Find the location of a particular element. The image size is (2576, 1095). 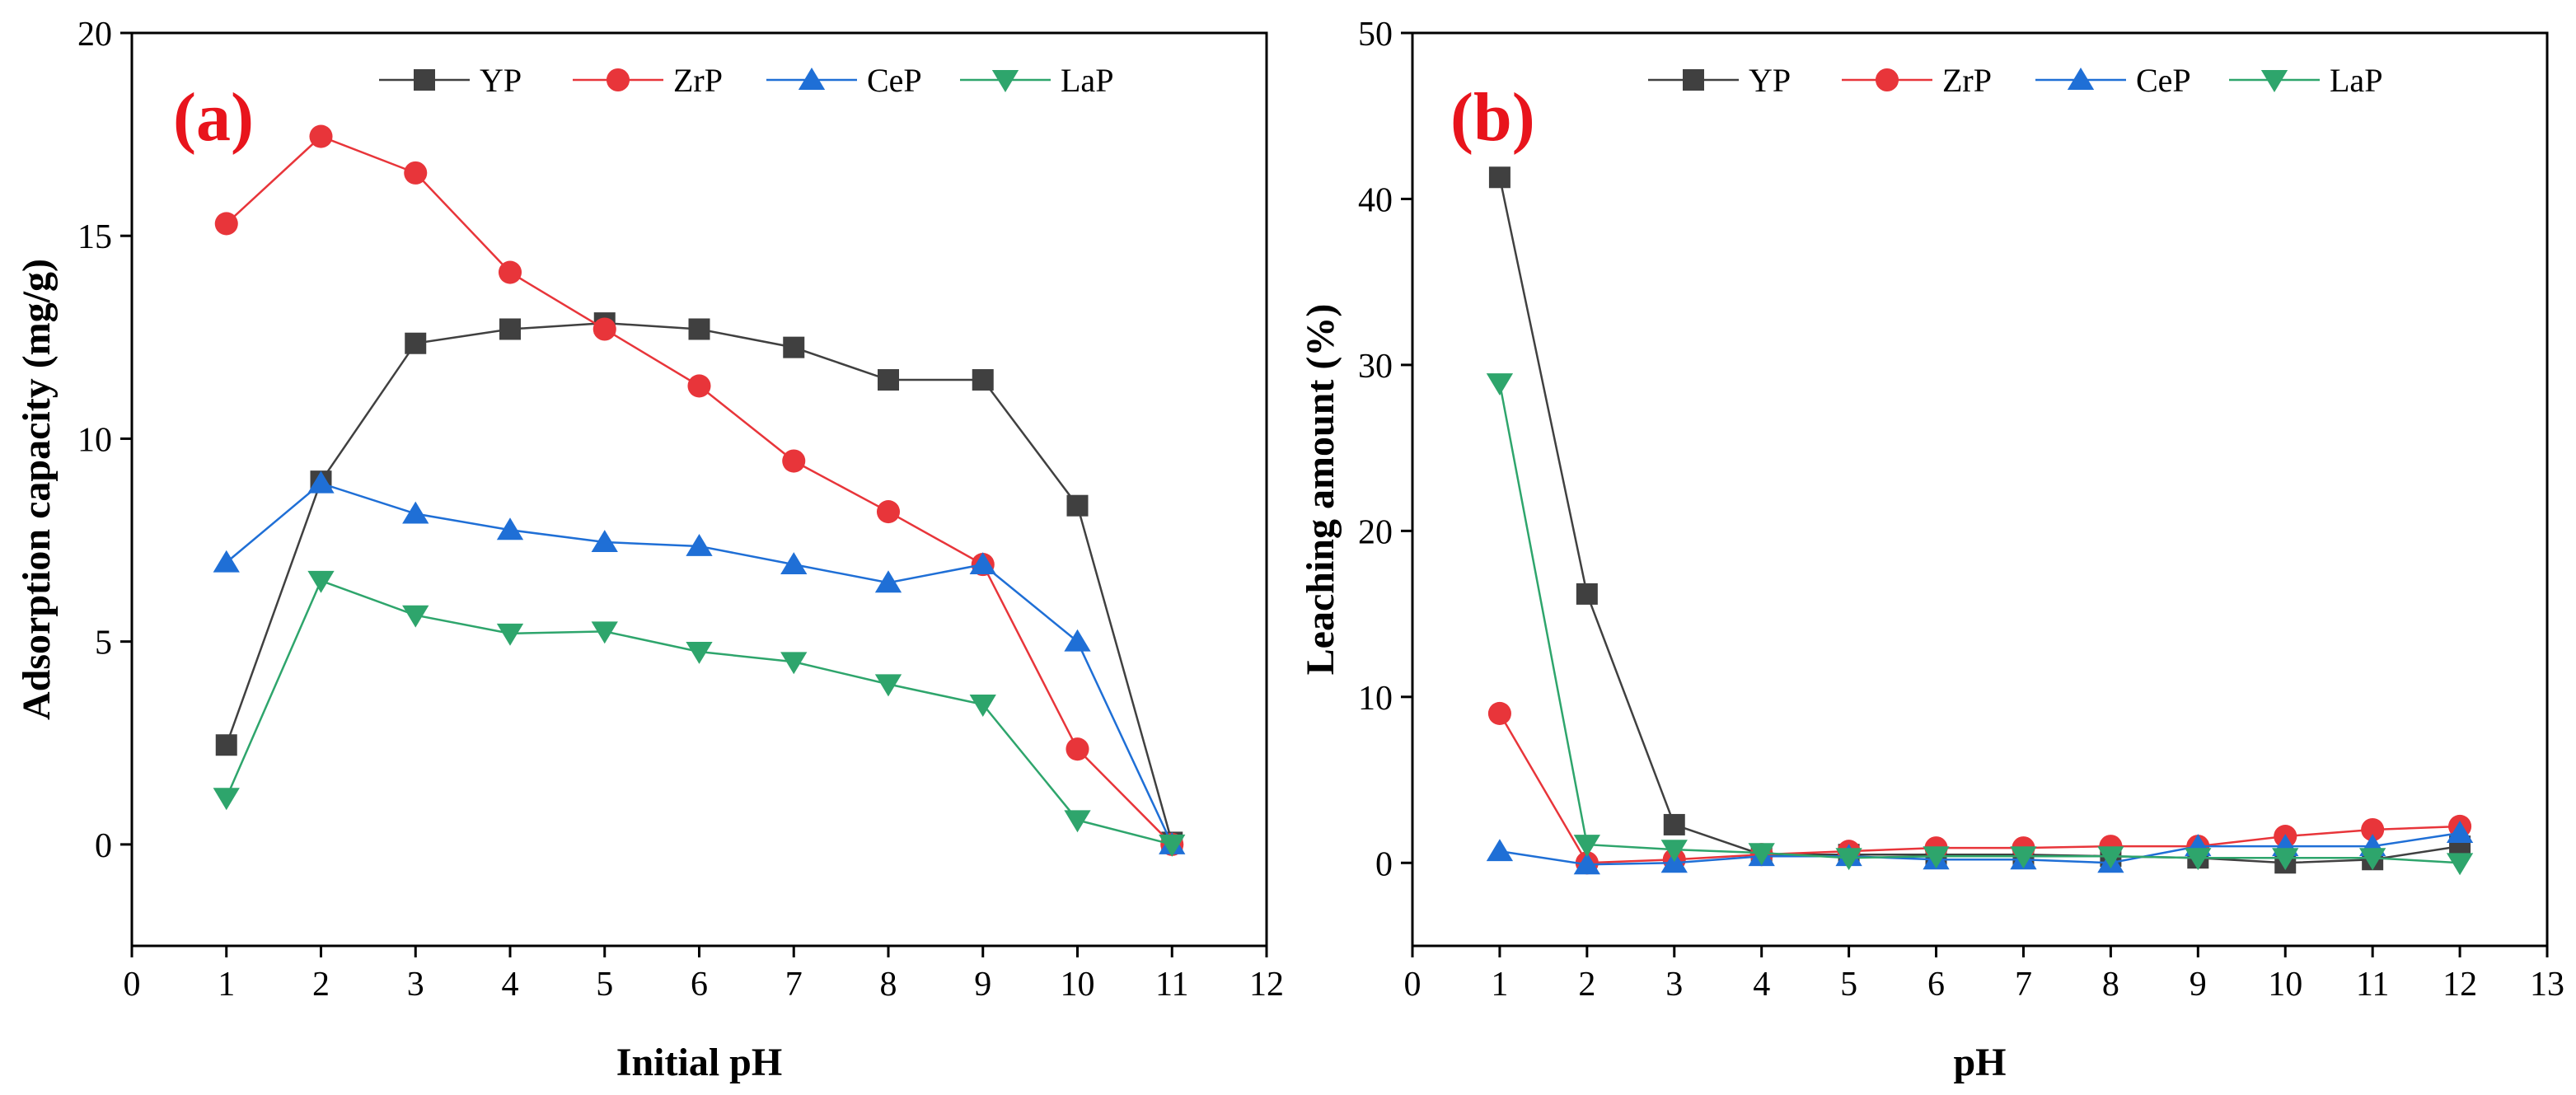

x-tick-label: 2 is located at coordinates (1586, 985).